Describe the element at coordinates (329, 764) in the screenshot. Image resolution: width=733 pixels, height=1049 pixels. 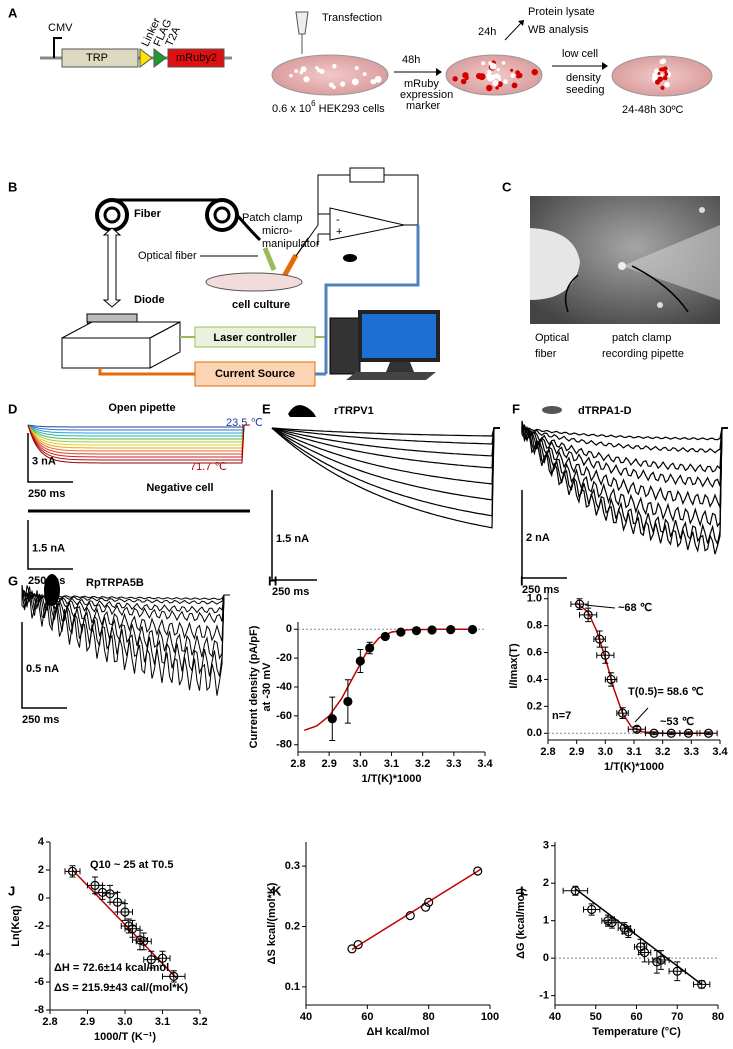
I see `x-tick-label: 2.9` at that location.